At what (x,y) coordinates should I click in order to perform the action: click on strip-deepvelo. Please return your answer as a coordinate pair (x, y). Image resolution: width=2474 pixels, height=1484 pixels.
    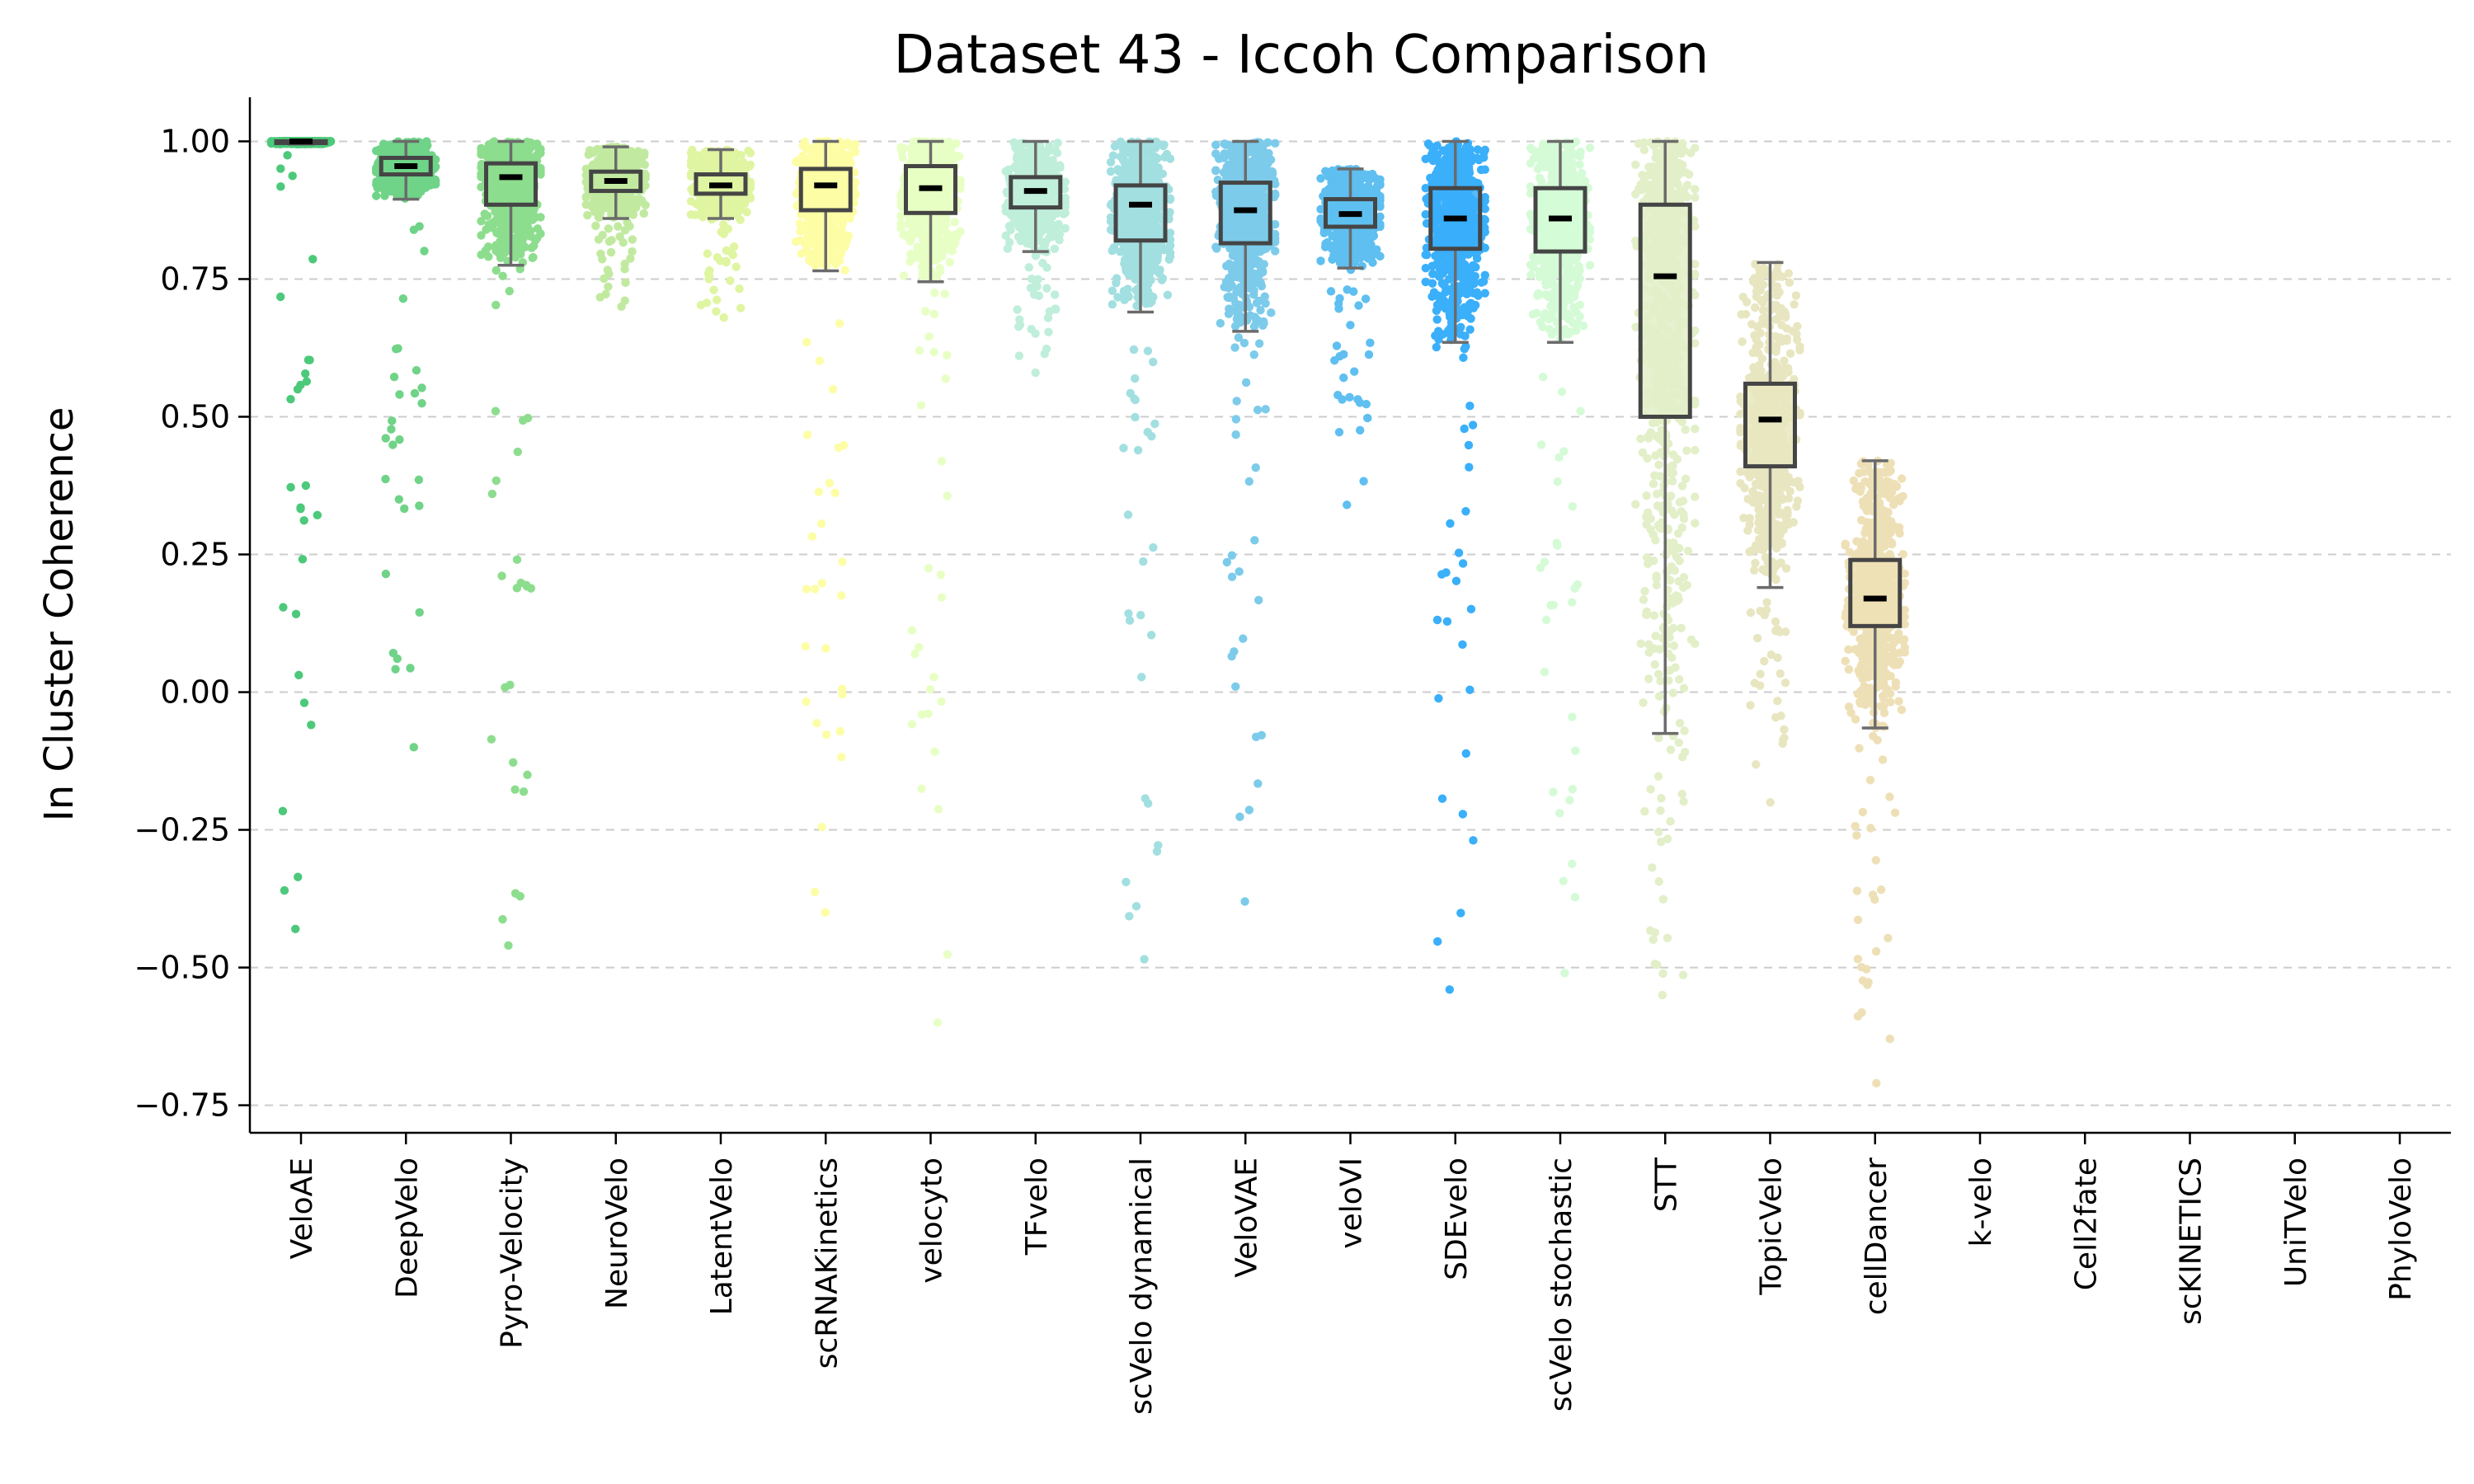
    Looking at the image, I should click on (406, 445).